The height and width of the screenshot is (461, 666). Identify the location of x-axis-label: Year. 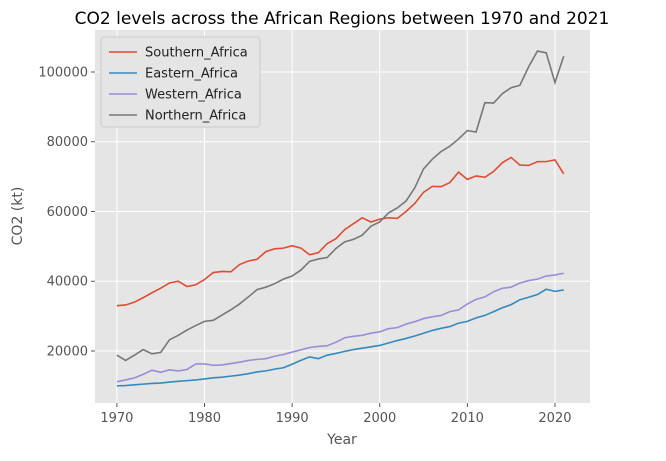
(341, 440).